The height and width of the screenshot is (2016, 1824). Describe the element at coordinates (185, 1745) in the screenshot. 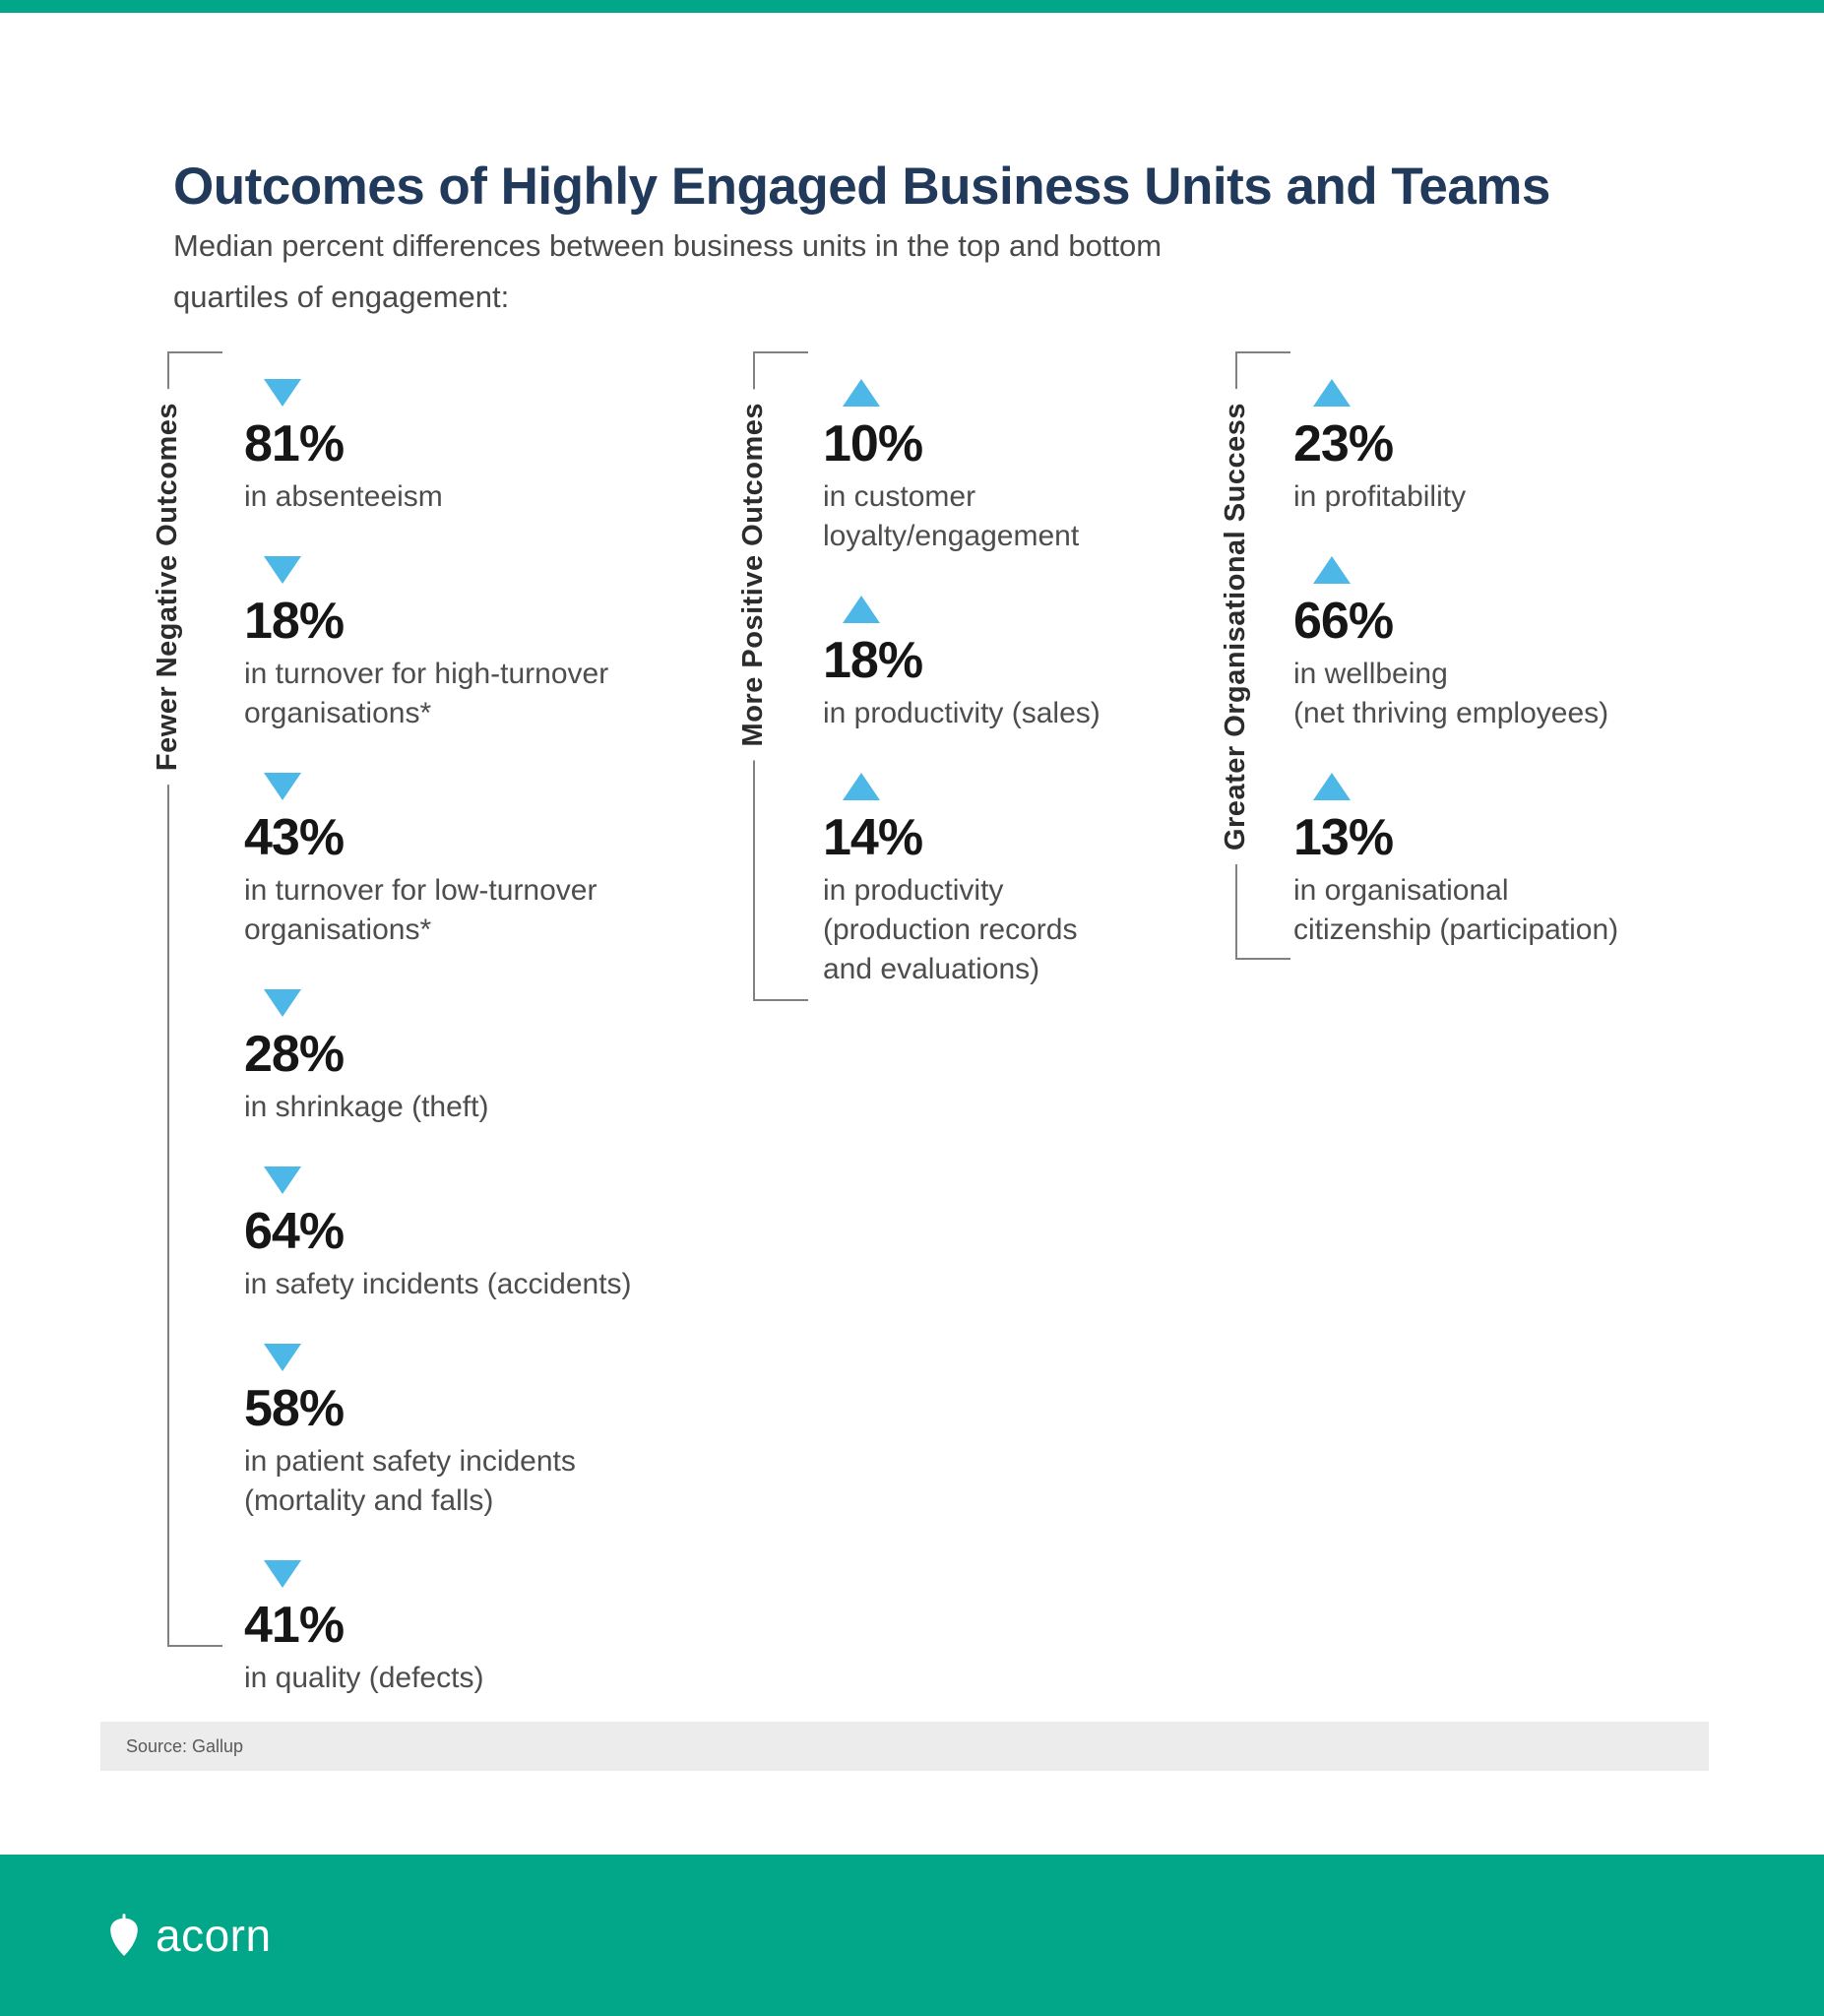

I see `source-text: Source: Gallup` at that location.